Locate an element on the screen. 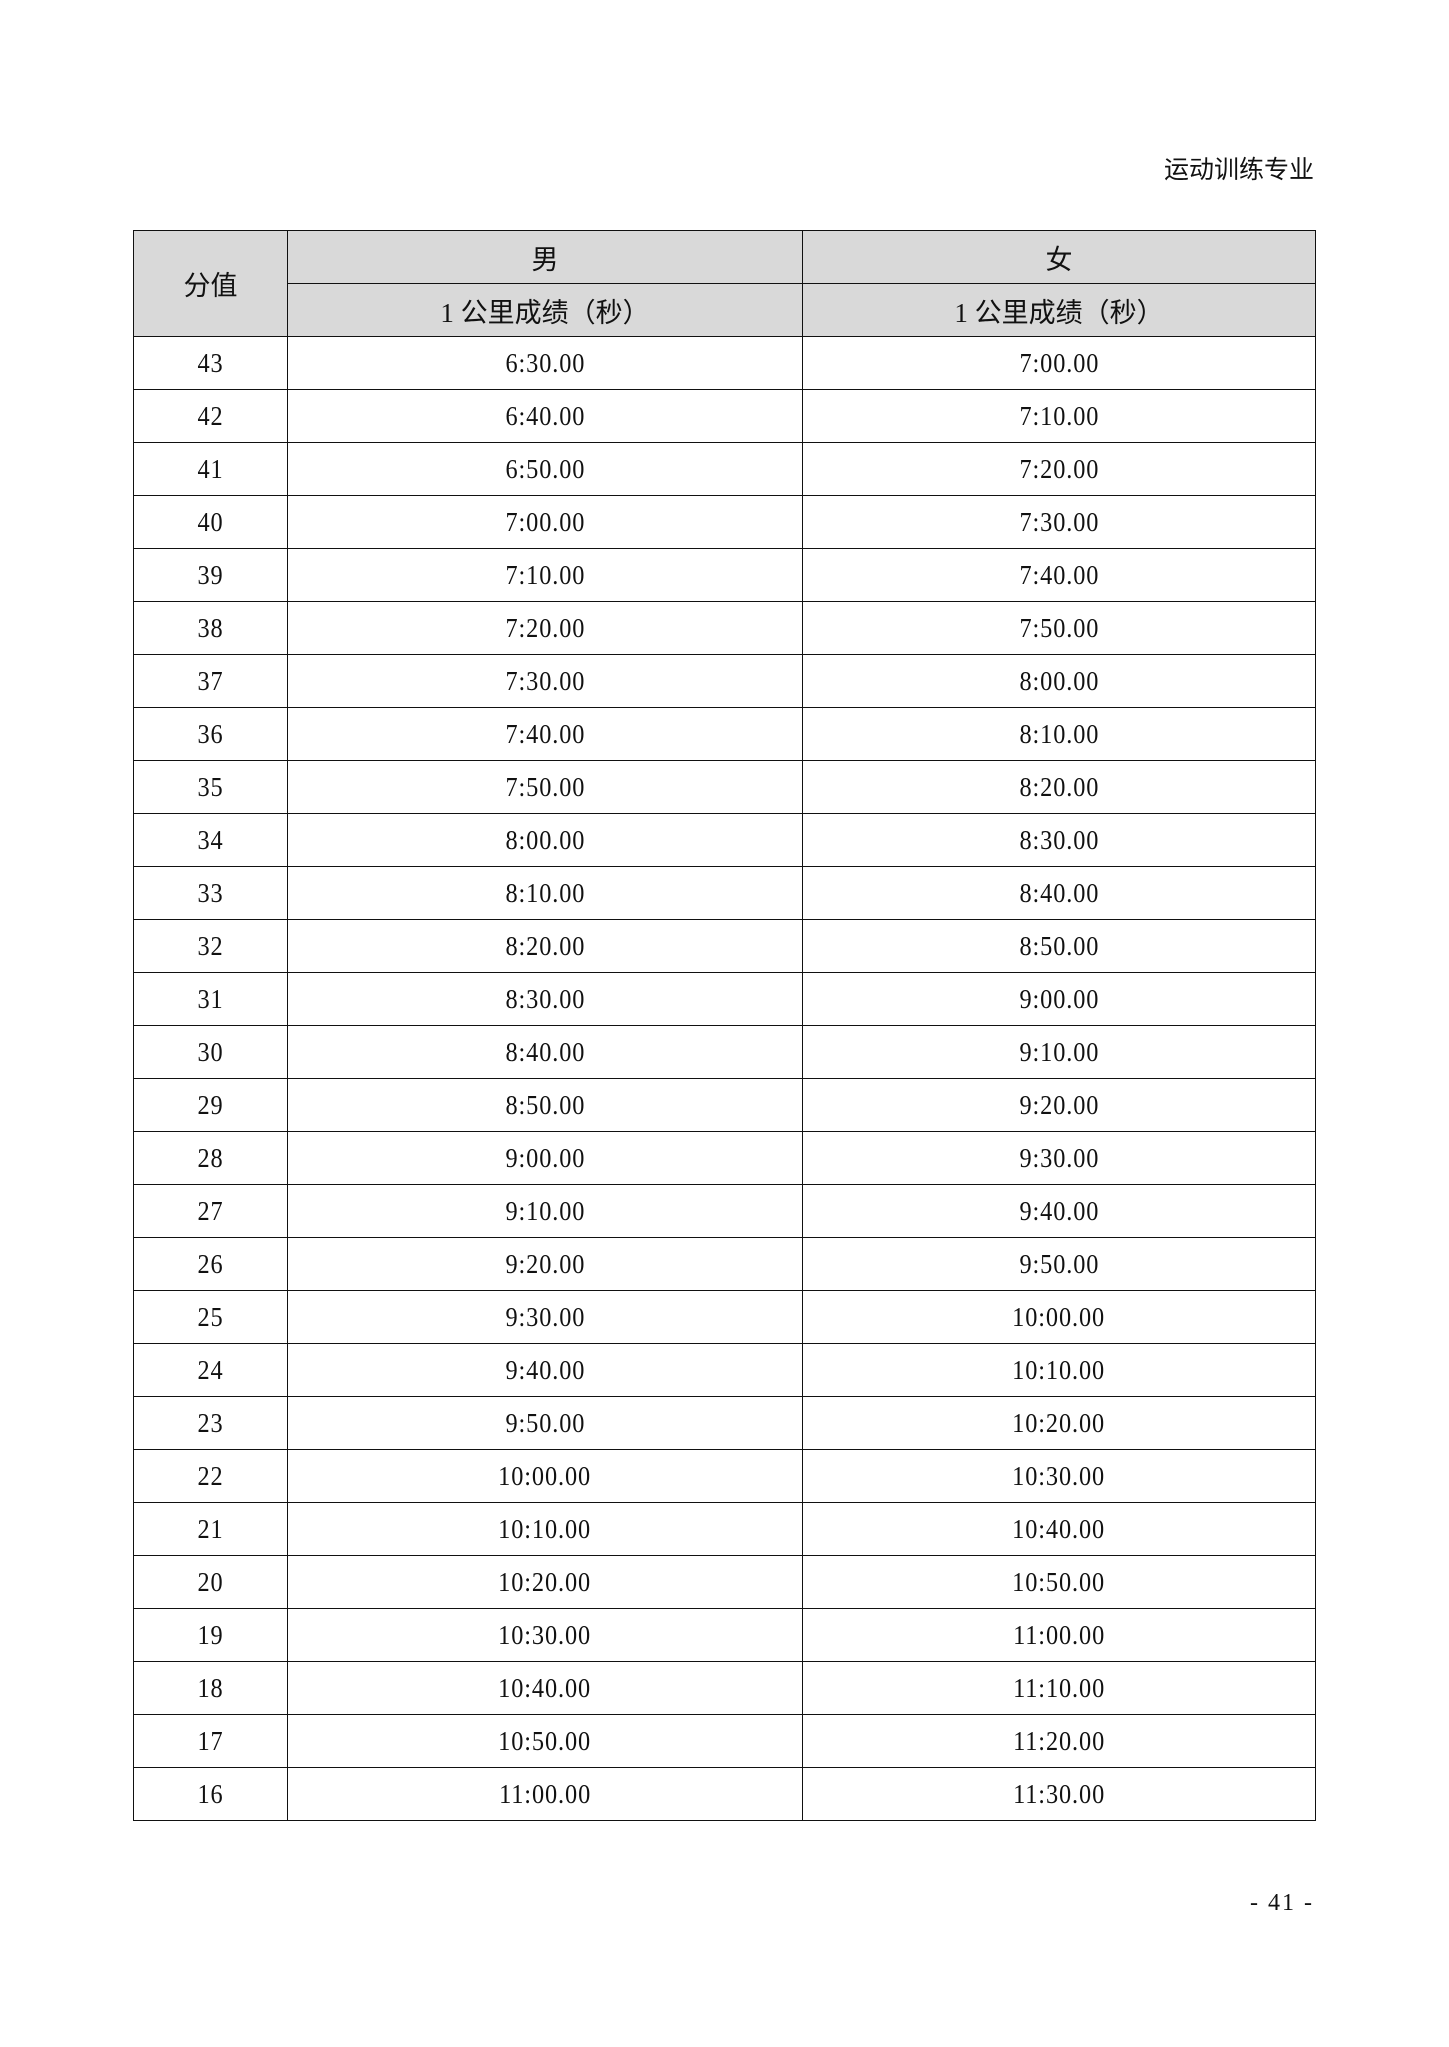 Image resolution: width=1449 pixels, height=2047 pixels. cell-text: 38 is located at coordinates (210, 627).